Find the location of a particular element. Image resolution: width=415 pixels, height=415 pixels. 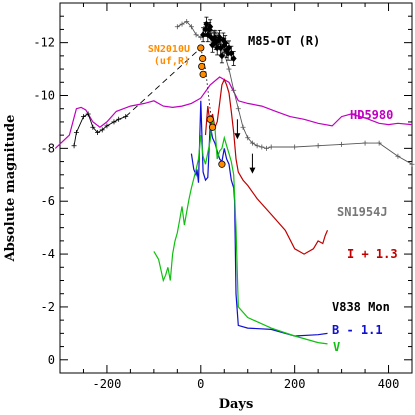

x-tick-label: 200 is located at coordinates (295, 384).